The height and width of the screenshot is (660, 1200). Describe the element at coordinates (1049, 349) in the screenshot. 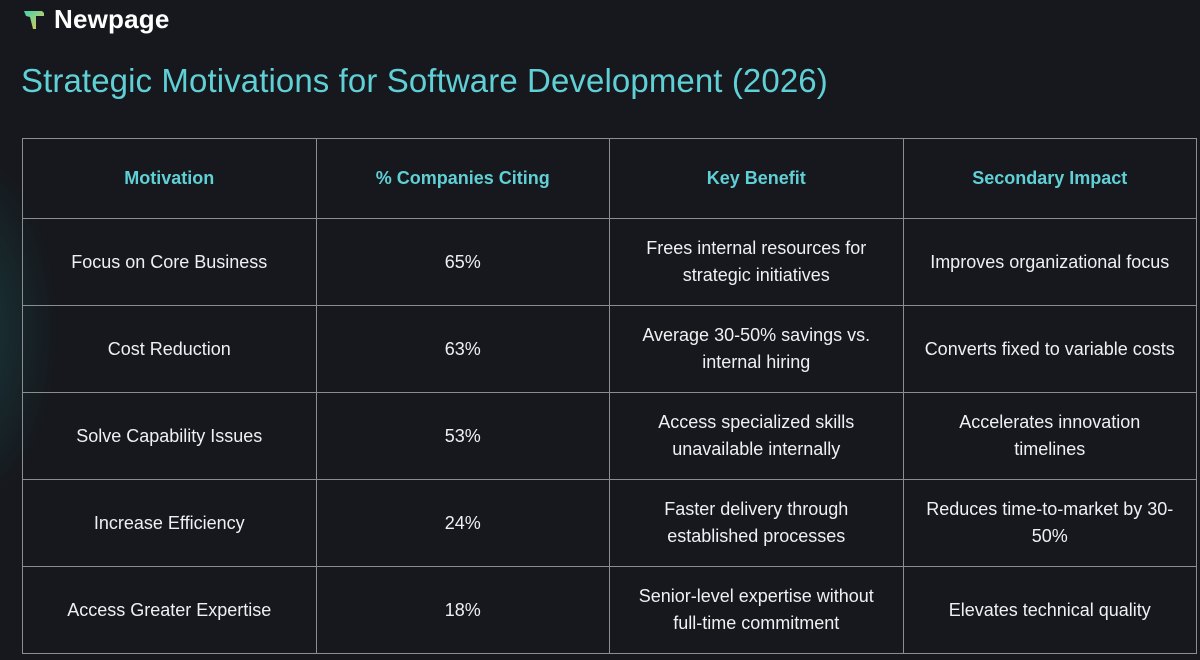

I see `cell-secondary-impact: Converts fixed to variable costs` at that location.